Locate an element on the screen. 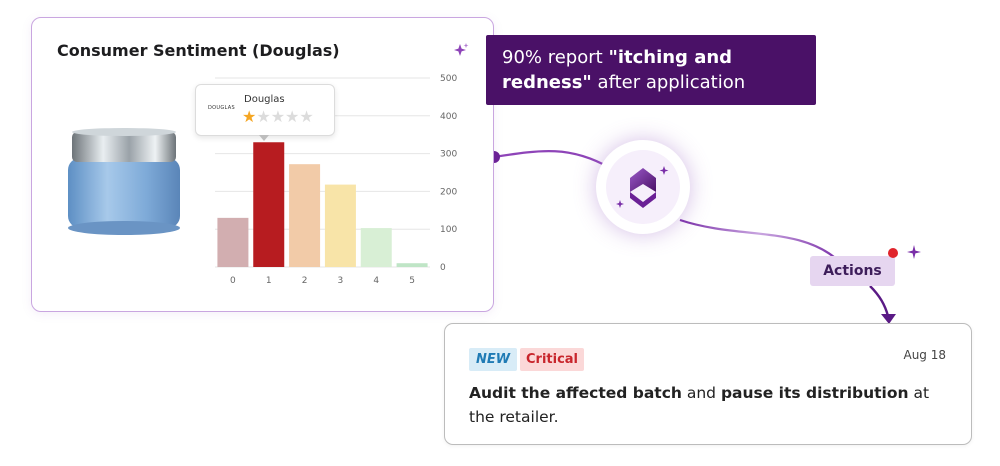  critical-badge: Critical is located at coordinates (552, 359).